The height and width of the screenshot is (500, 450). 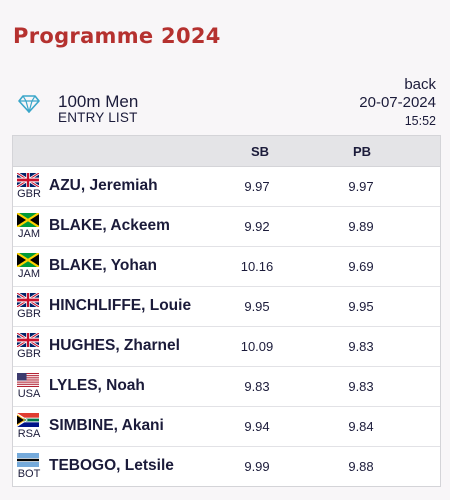 I want to click on season-best: 10.09, so click(x=257, y=346).